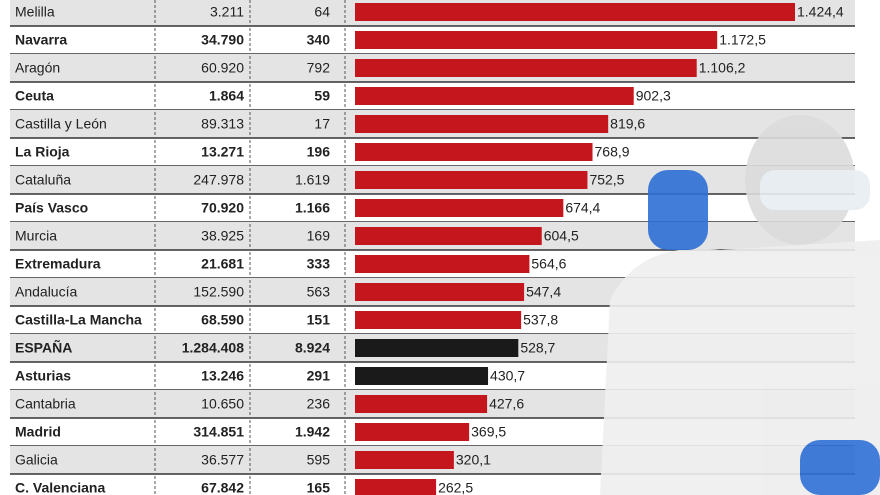  What do you see at coordinates (222, 264) in the screenshot?
I see `cases: 21.681` at bounding box center [222, 264].